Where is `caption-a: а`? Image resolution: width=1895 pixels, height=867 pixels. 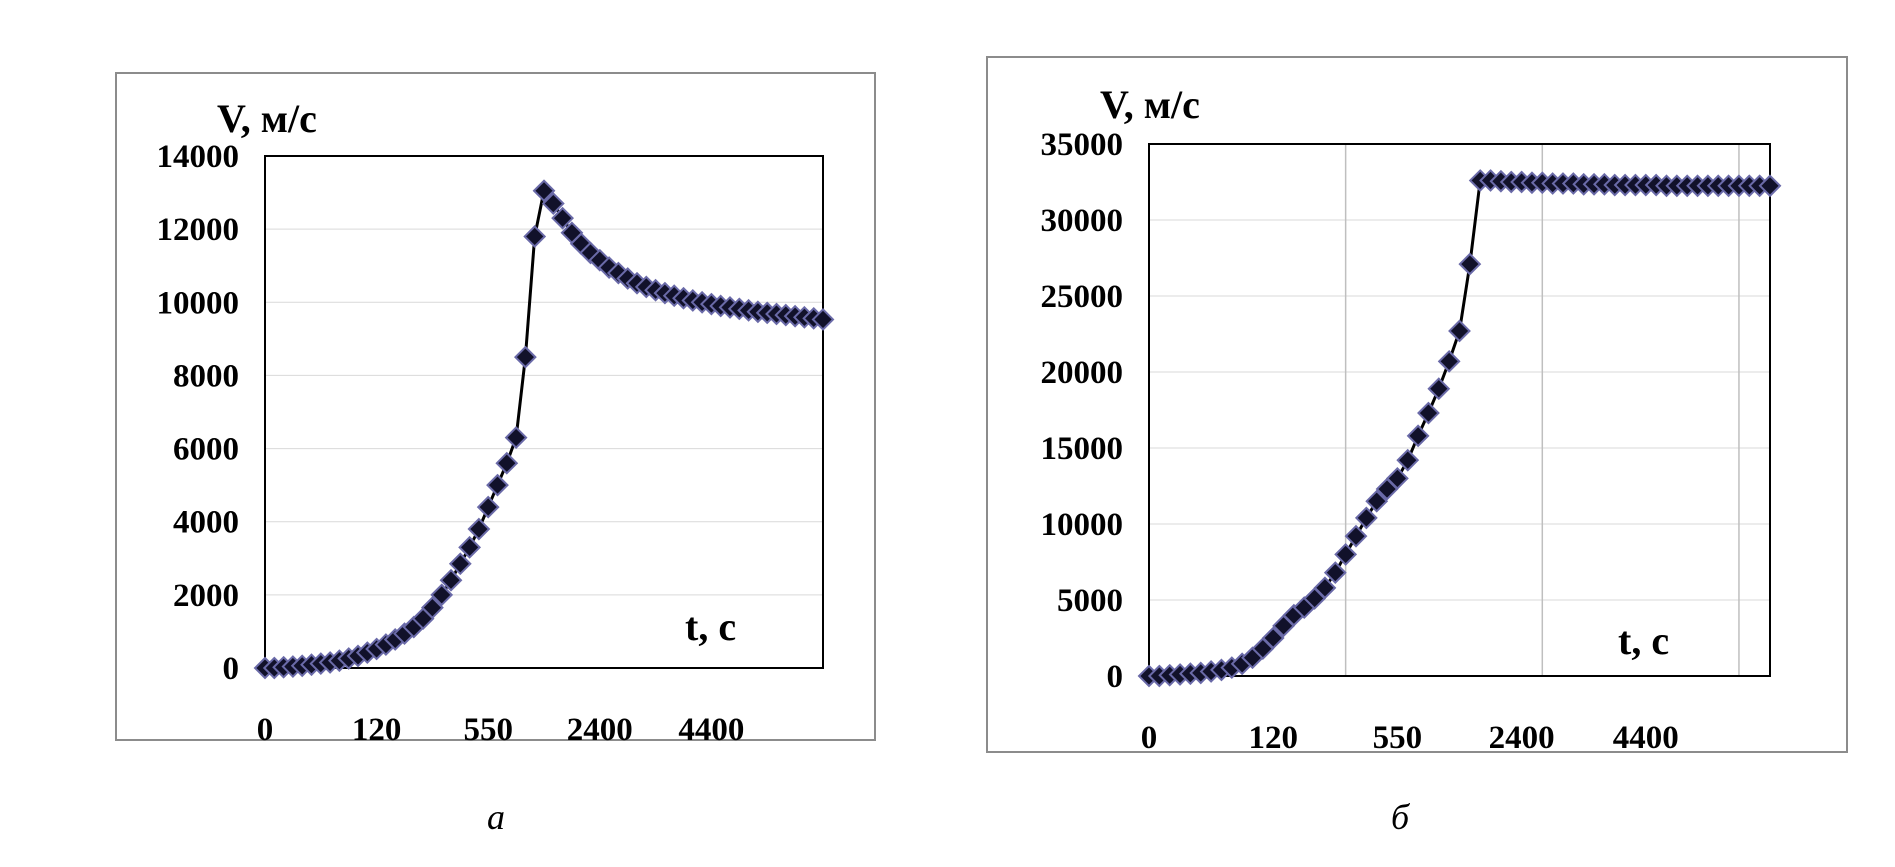
caption-a: а is located at coordinates (496, 817).